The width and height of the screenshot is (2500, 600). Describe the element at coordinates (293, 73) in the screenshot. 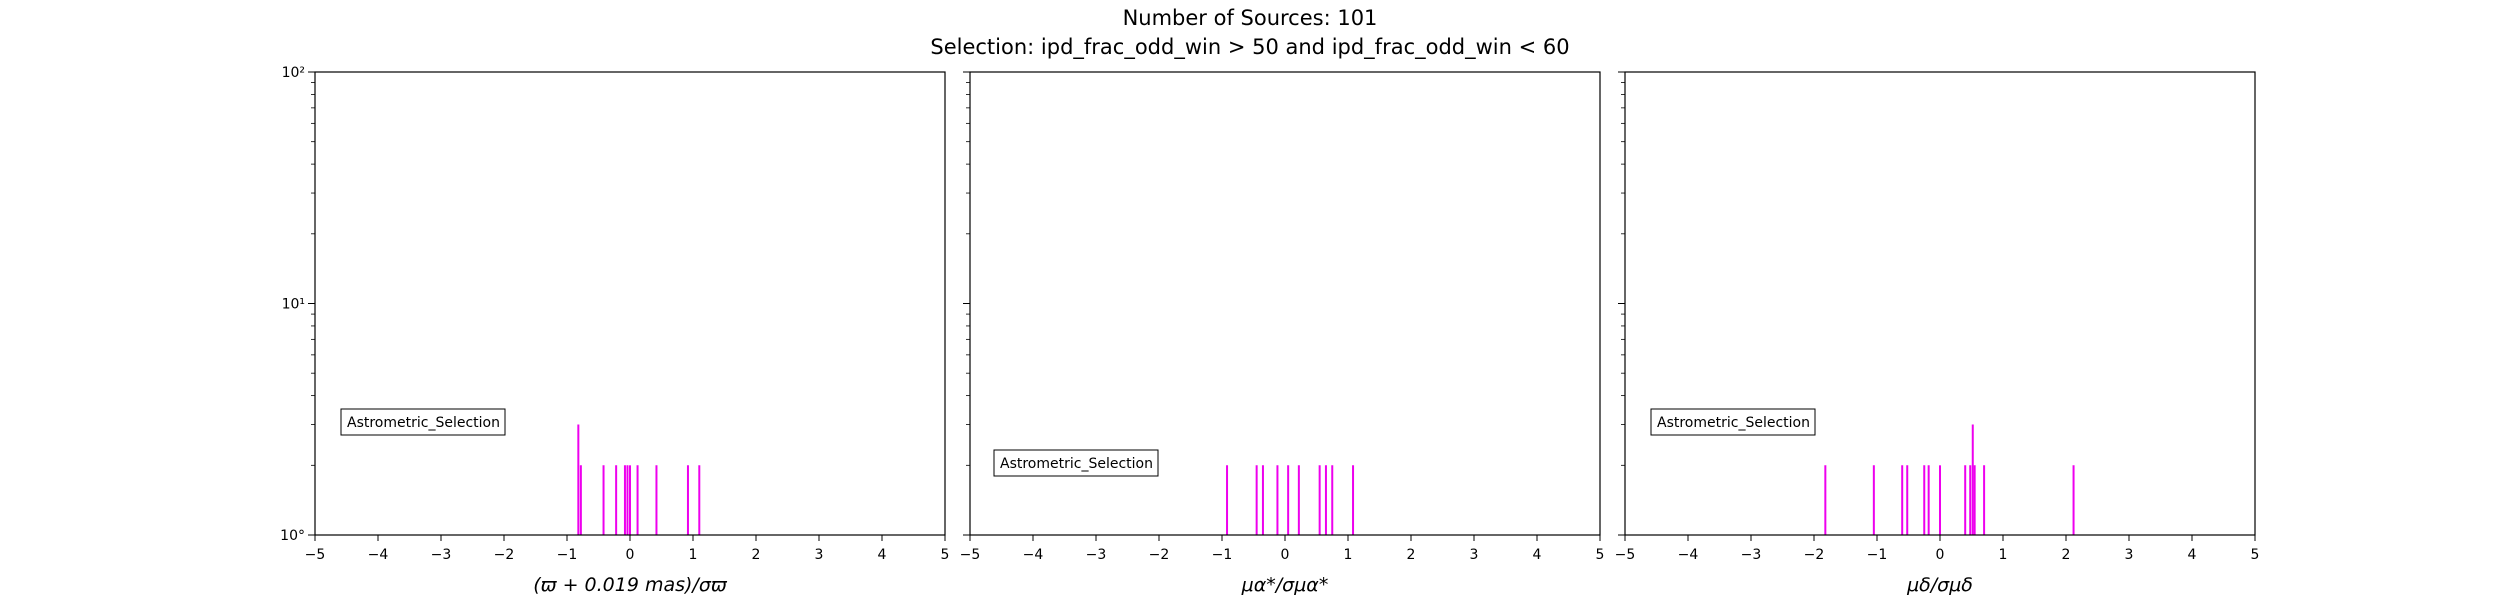

I see `y-tick-label: 10²` at that location.